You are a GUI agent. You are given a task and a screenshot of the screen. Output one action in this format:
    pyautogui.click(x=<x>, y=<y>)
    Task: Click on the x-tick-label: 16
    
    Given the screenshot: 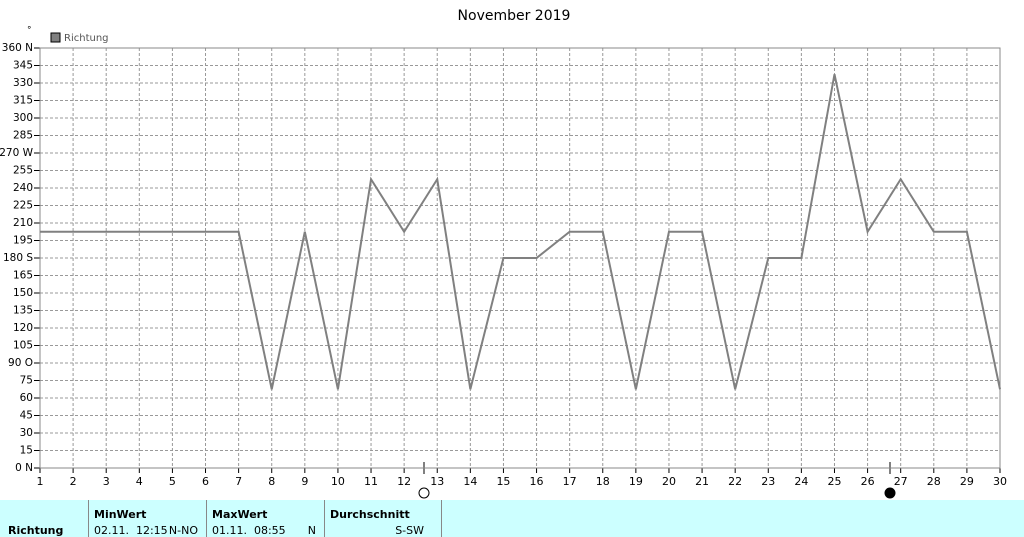 What is the action you would take?
    pyautogui.click(x=537, y=481)
    